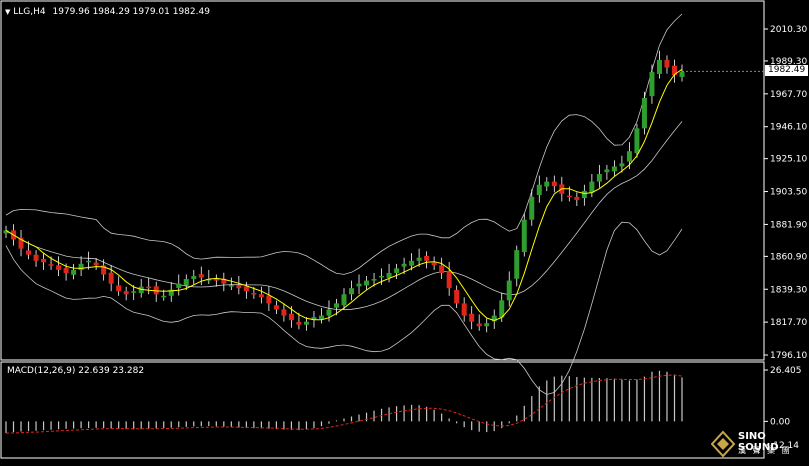 Image resolution: width=809 pixels, height=466 pixels. What do you see at coordinates (788, 323) in the screenshot?
I see `price-tick-label: 1817.70` at bounding box center [788, 323].